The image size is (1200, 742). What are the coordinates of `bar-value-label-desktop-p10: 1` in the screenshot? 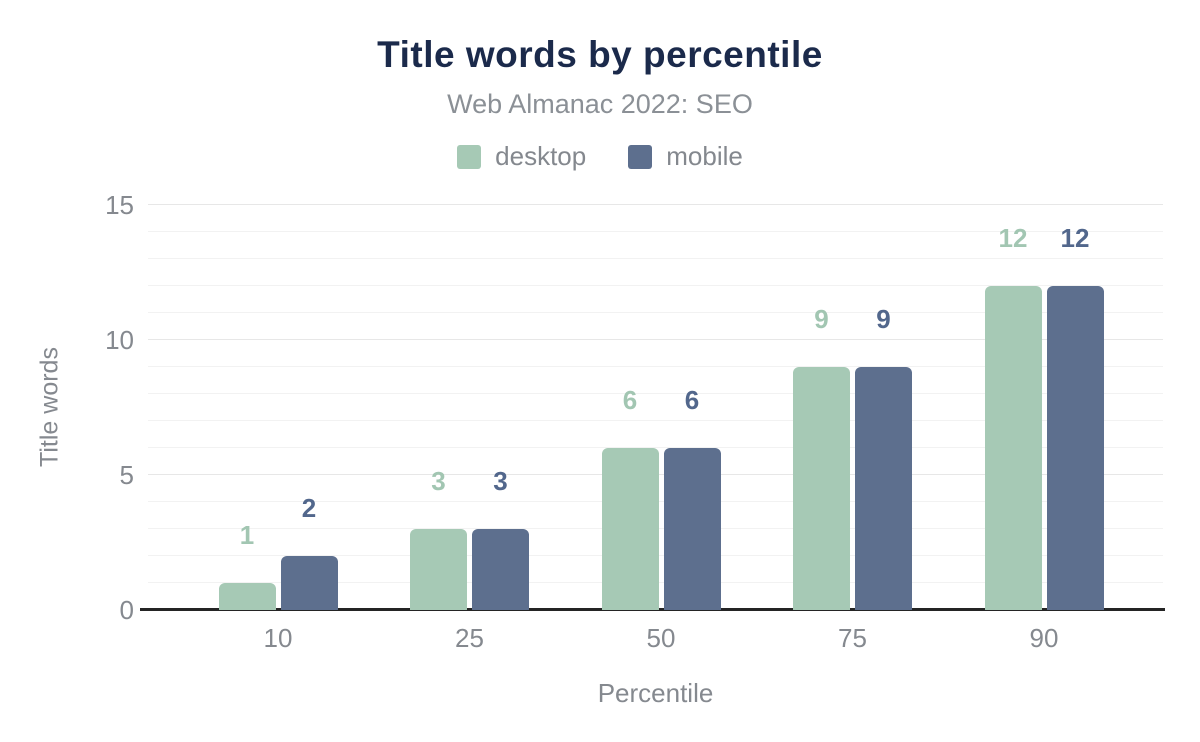 It's located at (247, 535).